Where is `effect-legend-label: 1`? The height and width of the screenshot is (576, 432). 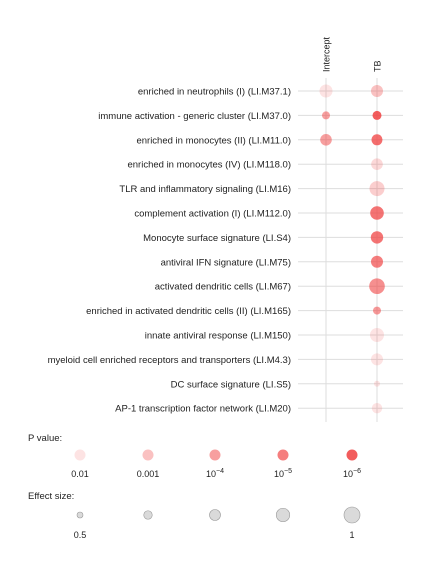
effect-legend-label: 1 is located at coordinates (351, 535).